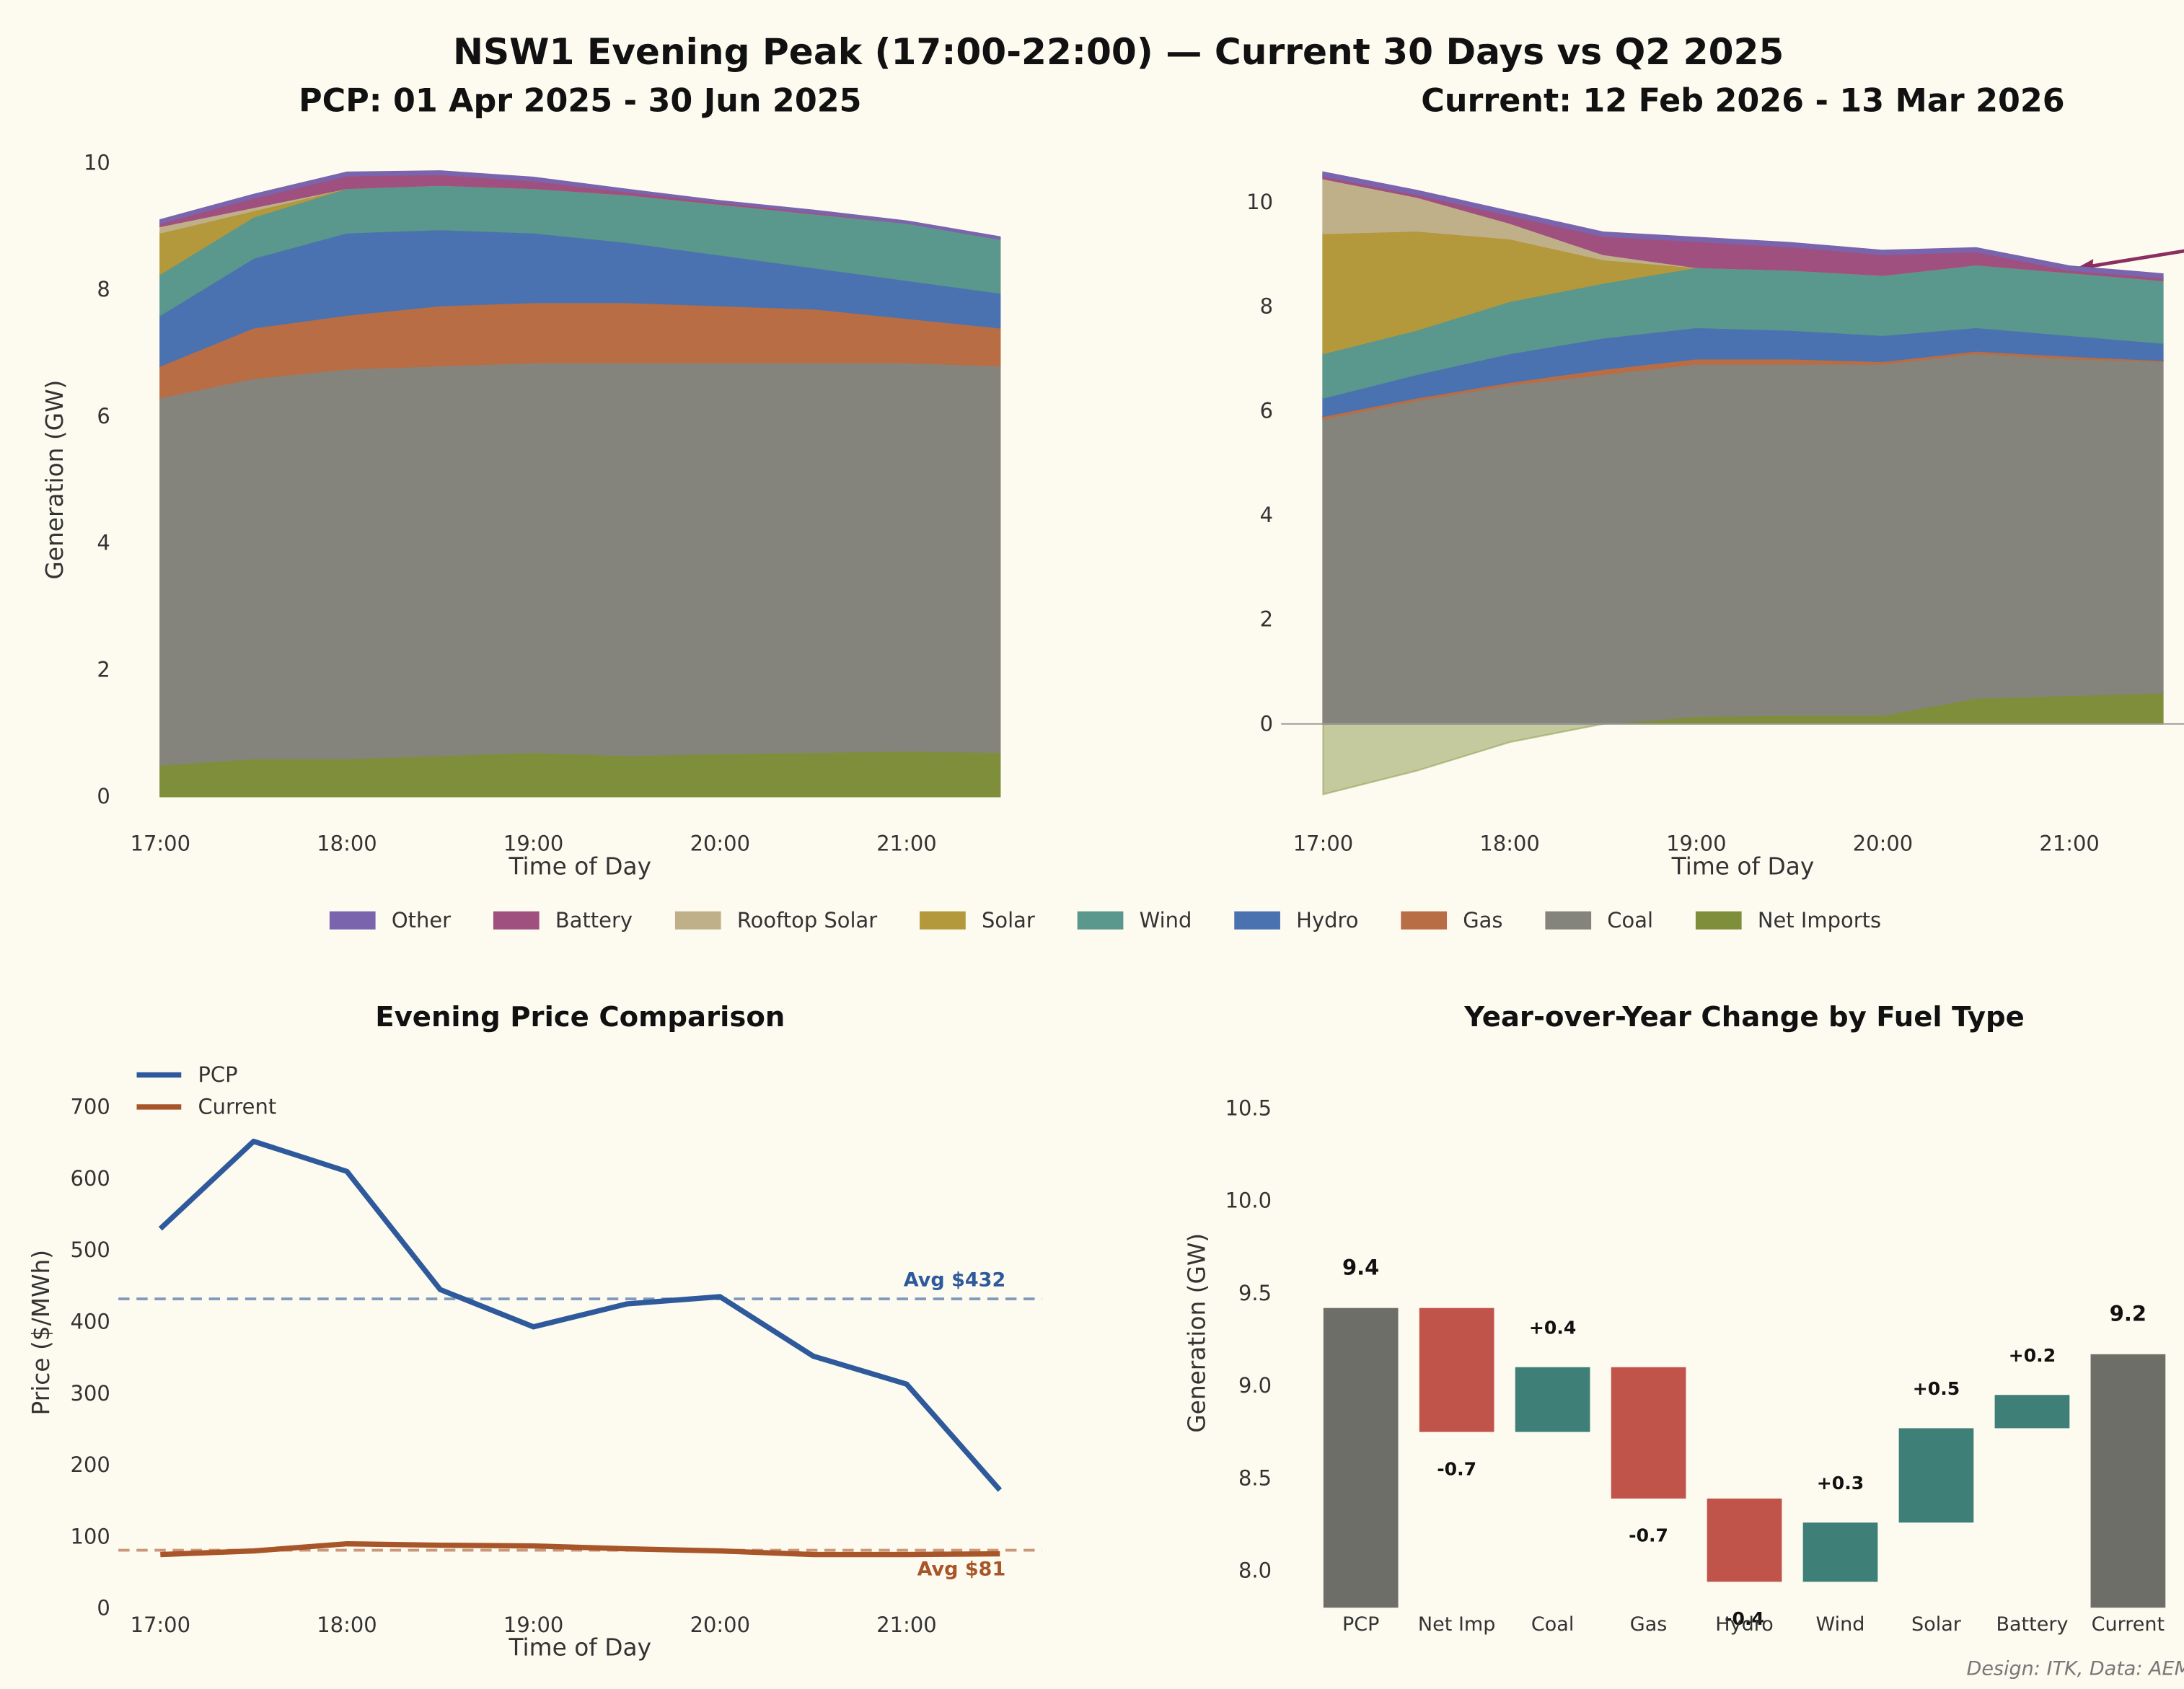 Image resolution: width=2184 pixels, height=1689 pixels. What do you see at coordinates (1840, 1624) in the screenshot?
I see `x-tick-label: Wind` at bounding box center [1840, 1624].